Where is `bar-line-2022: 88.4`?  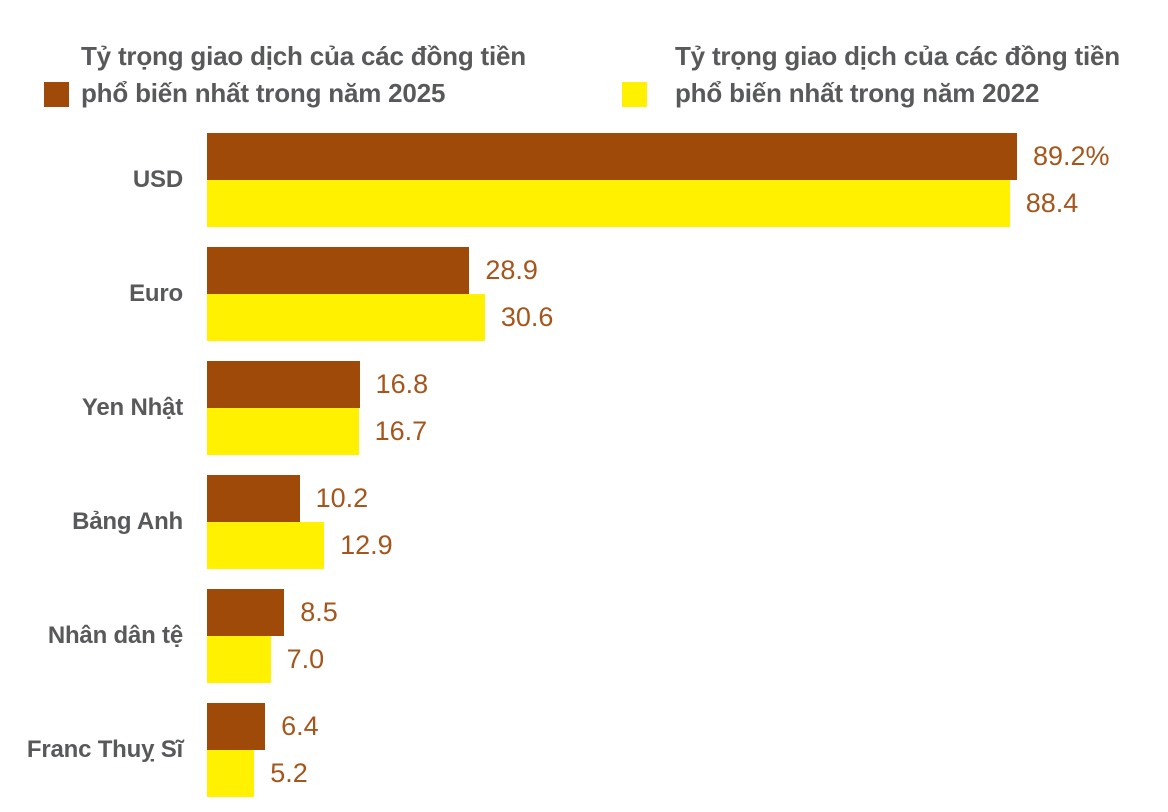 bar-line-2022: 88.4 is located at coordinates (687, 203).